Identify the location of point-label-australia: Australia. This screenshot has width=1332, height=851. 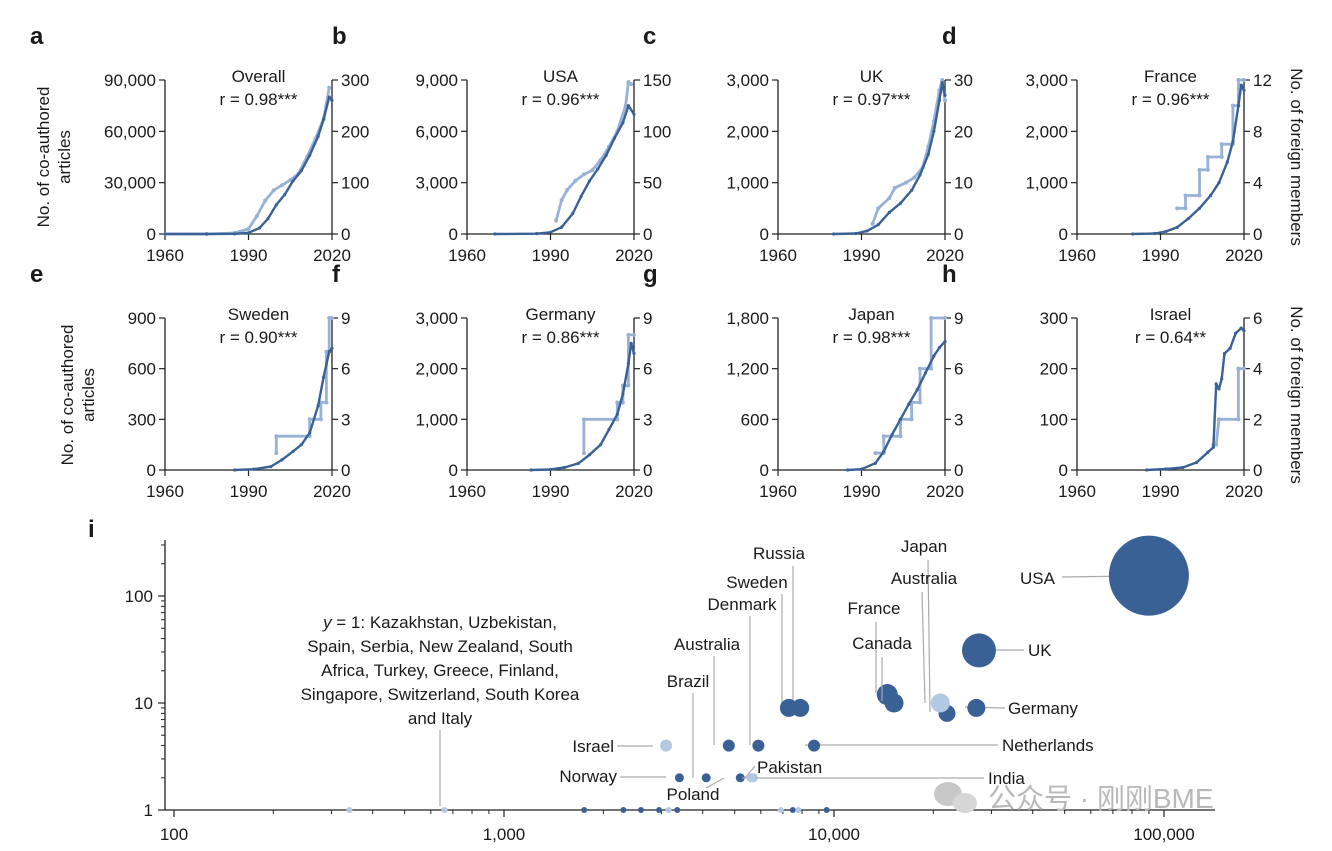
(924, 578).